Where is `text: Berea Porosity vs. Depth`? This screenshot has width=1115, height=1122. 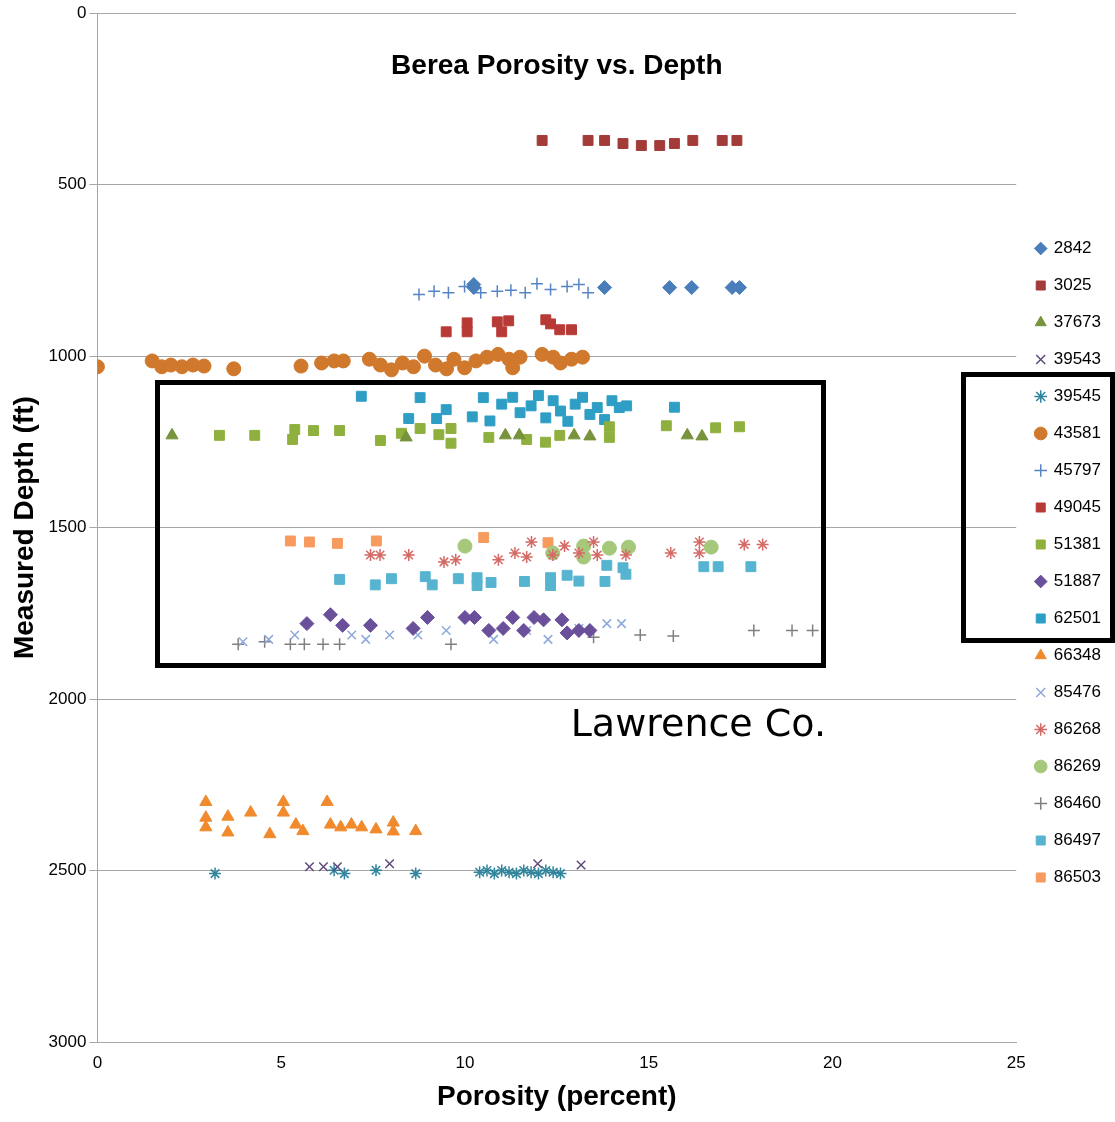
text: Berea Porosity vs. Depth is located at coordinates (557, 65).